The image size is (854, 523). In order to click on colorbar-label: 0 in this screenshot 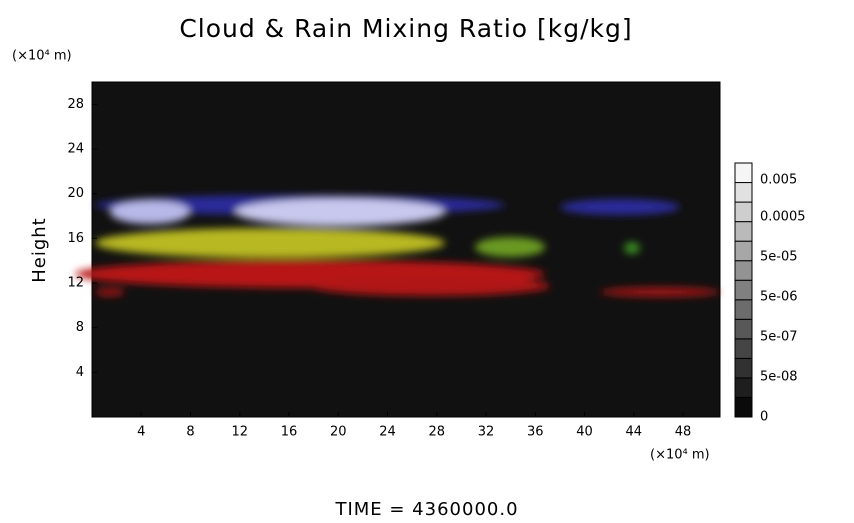, I will do `click(764, 417)`.